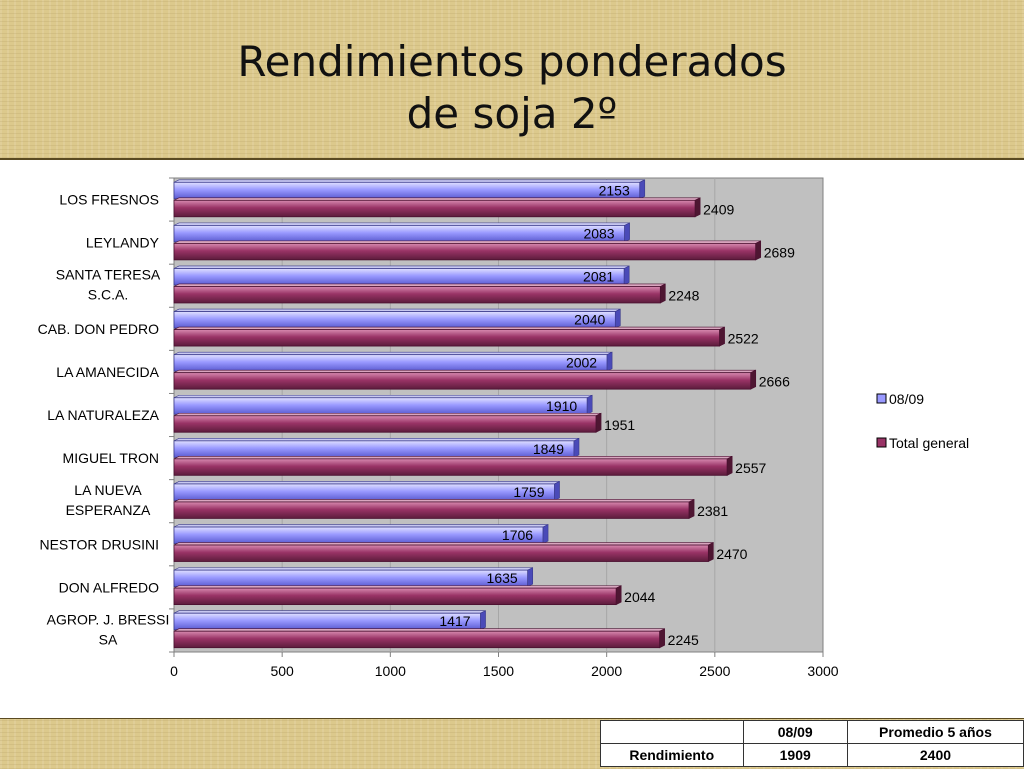 This screenshot has height=769, width=1024. I want to click on data-label-total-general: 2245, so click(683, 640).